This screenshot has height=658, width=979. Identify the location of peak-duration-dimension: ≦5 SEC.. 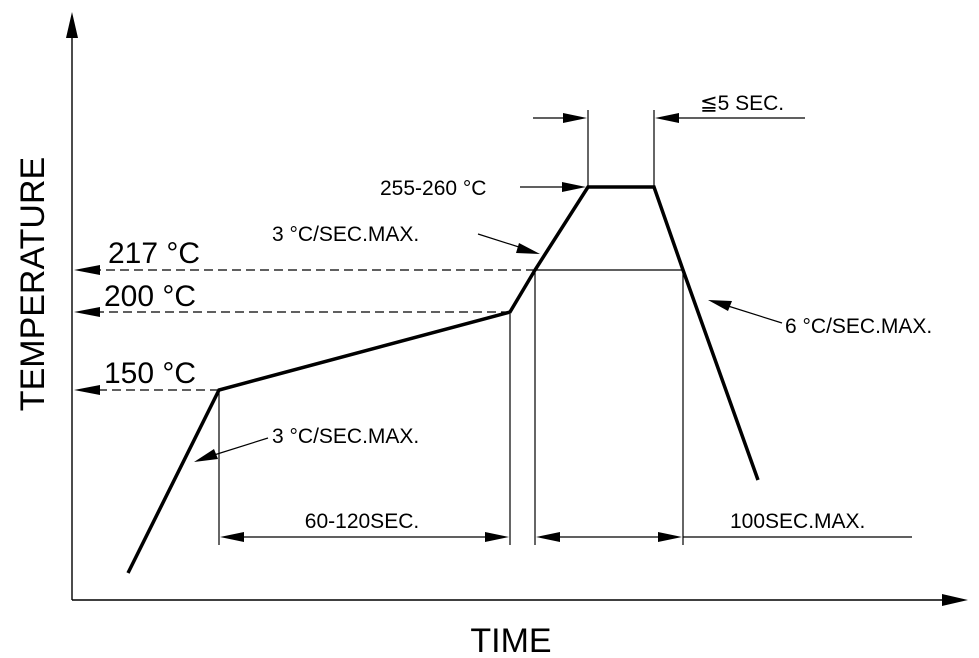
(669, 107).